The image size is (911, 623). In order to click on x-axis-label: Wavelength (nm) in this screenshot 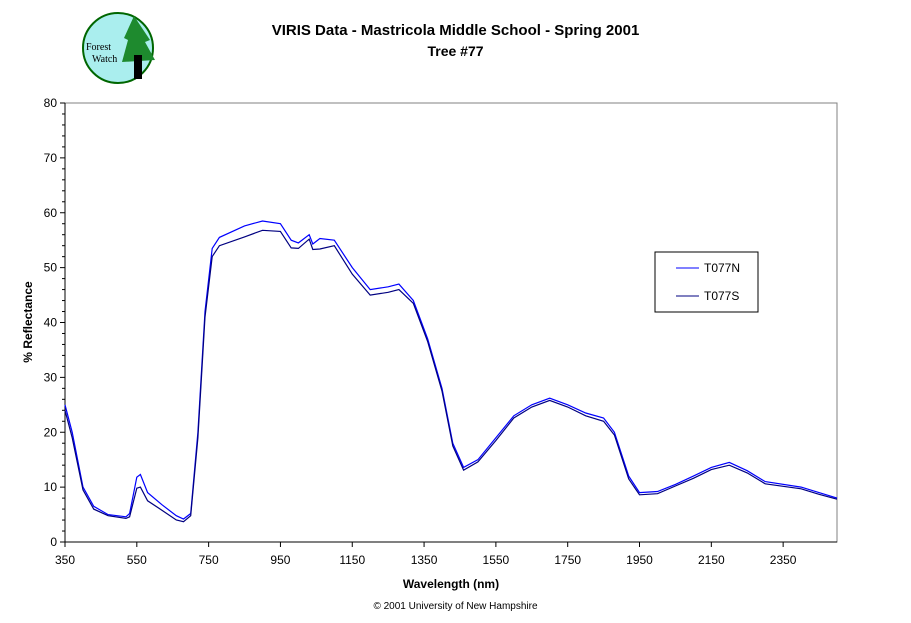, I will do `click(451, 584)`.